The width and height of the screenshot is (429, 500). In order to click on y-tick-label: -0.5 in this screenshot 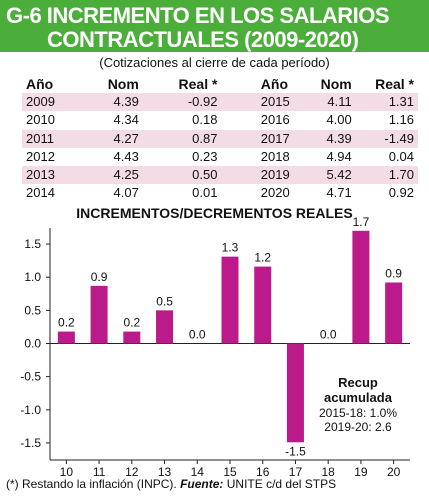, I will do `click(30, 377)`.